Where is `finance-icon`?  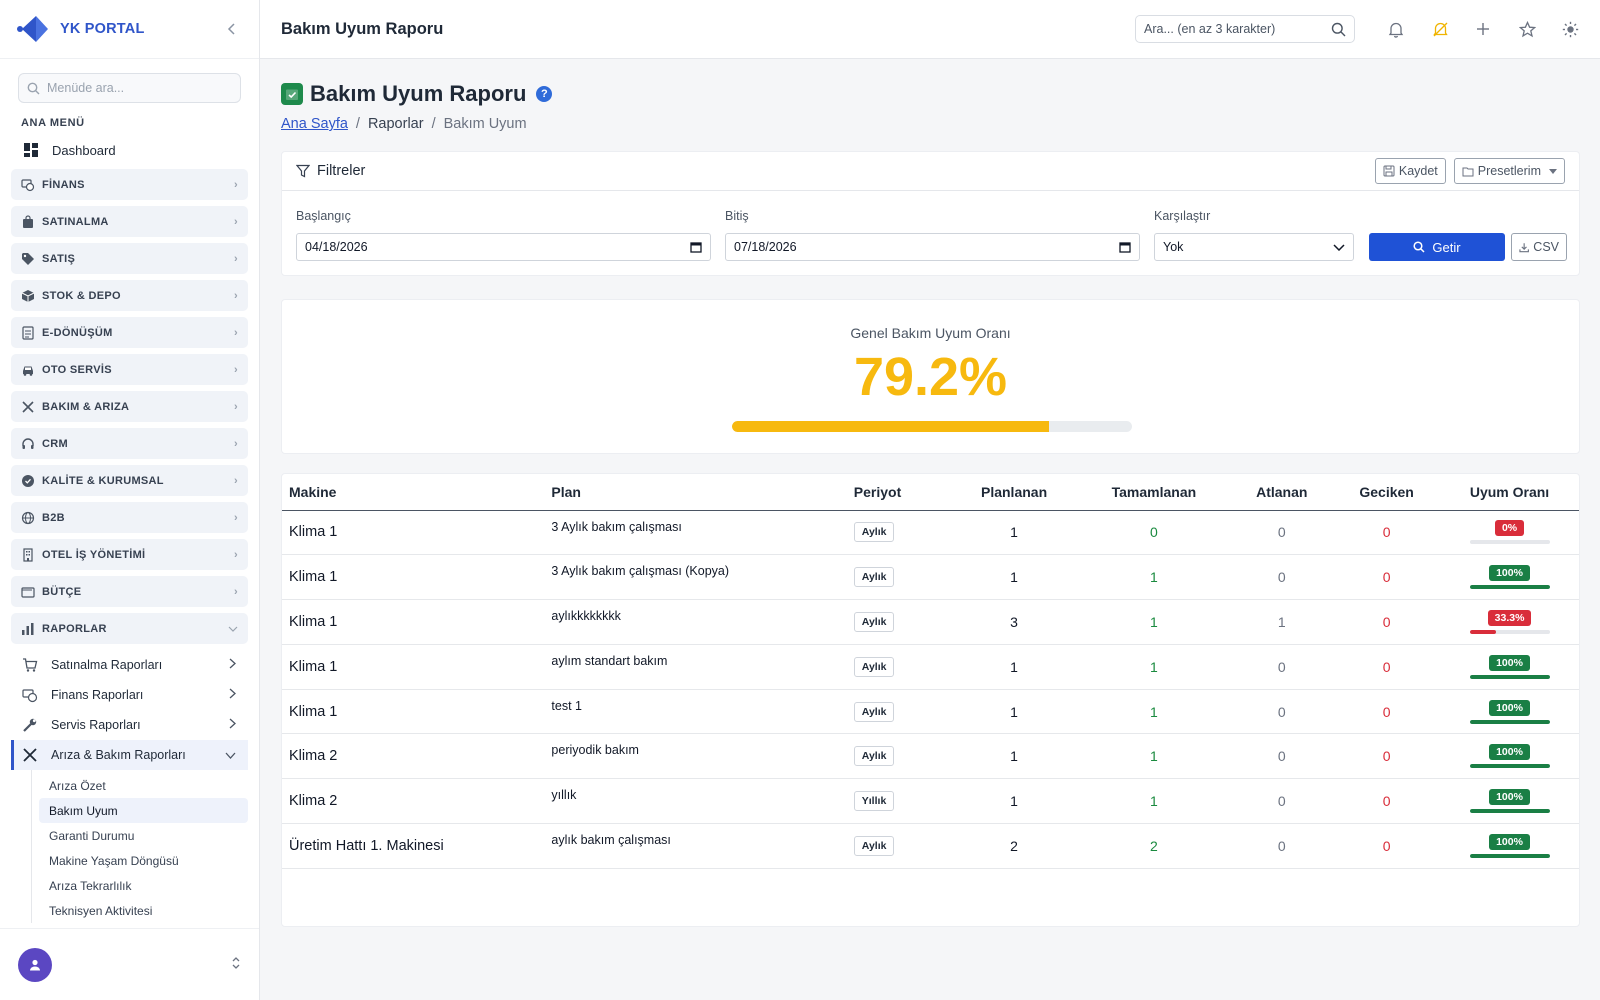 finance-icon is located at coordinates (28, 185).